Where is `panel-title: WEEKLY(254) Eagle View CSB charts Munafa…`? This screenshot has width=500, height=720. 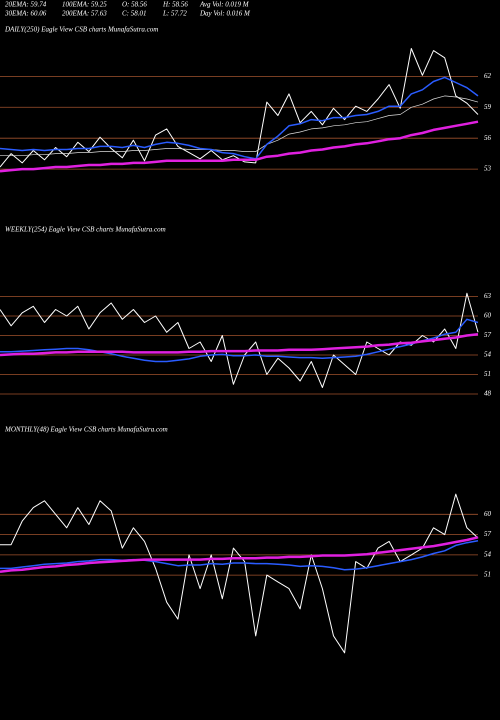 panel-title: WEEKLY(254) Eagle View CSB charts Munafa… is located at coordinates (85, 230).